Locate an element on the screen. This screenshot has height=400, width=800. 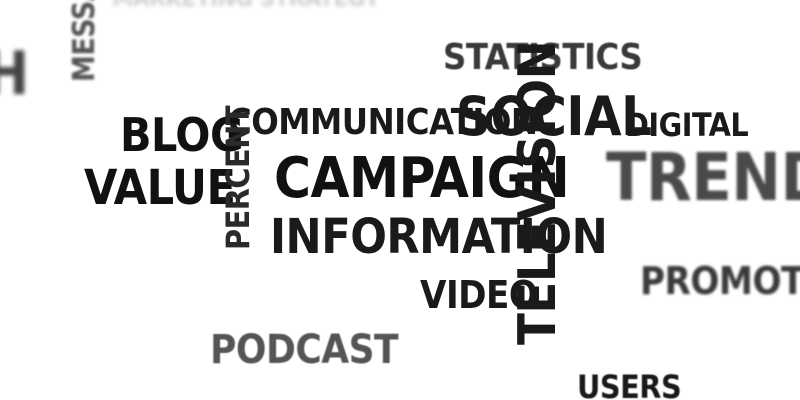
word-trend: TREND is located at coordinates (703, 177).